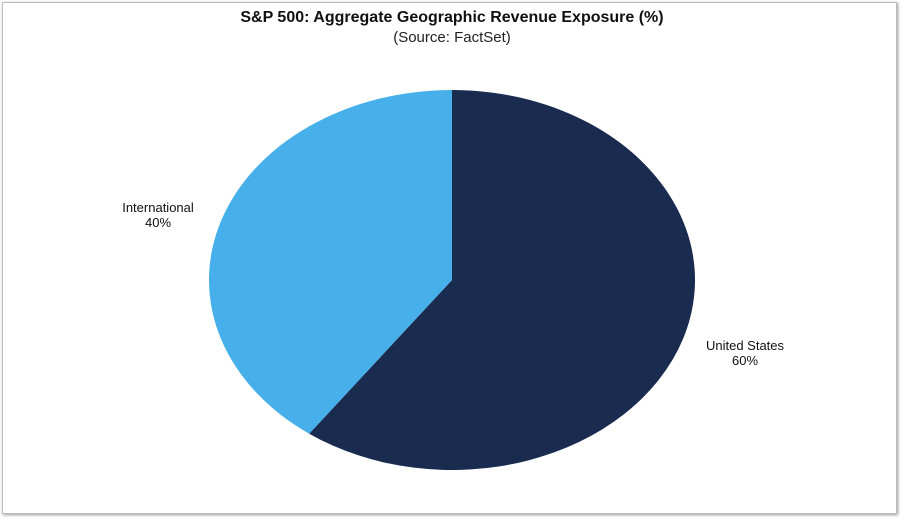 Image resolution: width=904 pixels, height=520 pixels. What do you see at coordinates (745, 345) in the screenshot?
I see `slice-category-label: United States` at bounding box center [745, 345].